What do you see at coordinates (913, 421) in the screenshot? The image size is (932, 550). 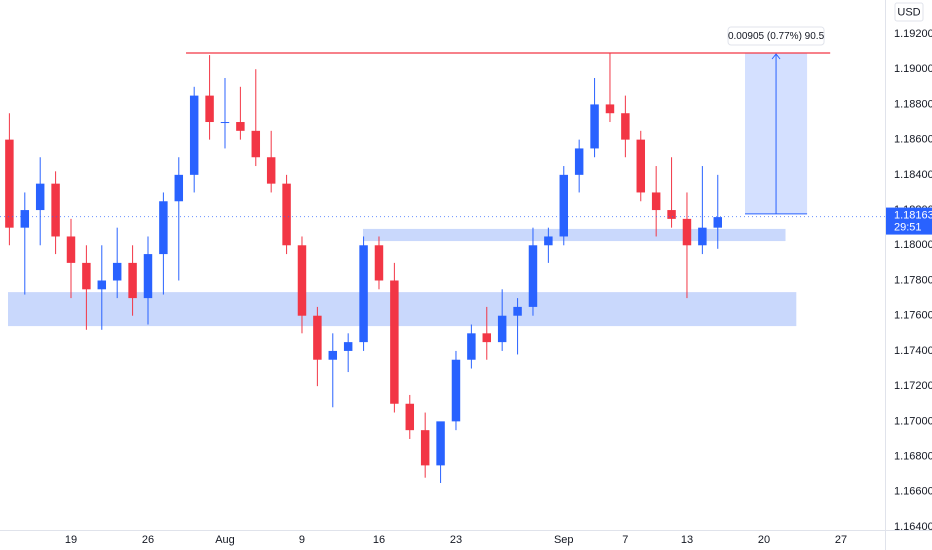 I see `y-tick-label: 1.17000` at bounding box center [913, 421].